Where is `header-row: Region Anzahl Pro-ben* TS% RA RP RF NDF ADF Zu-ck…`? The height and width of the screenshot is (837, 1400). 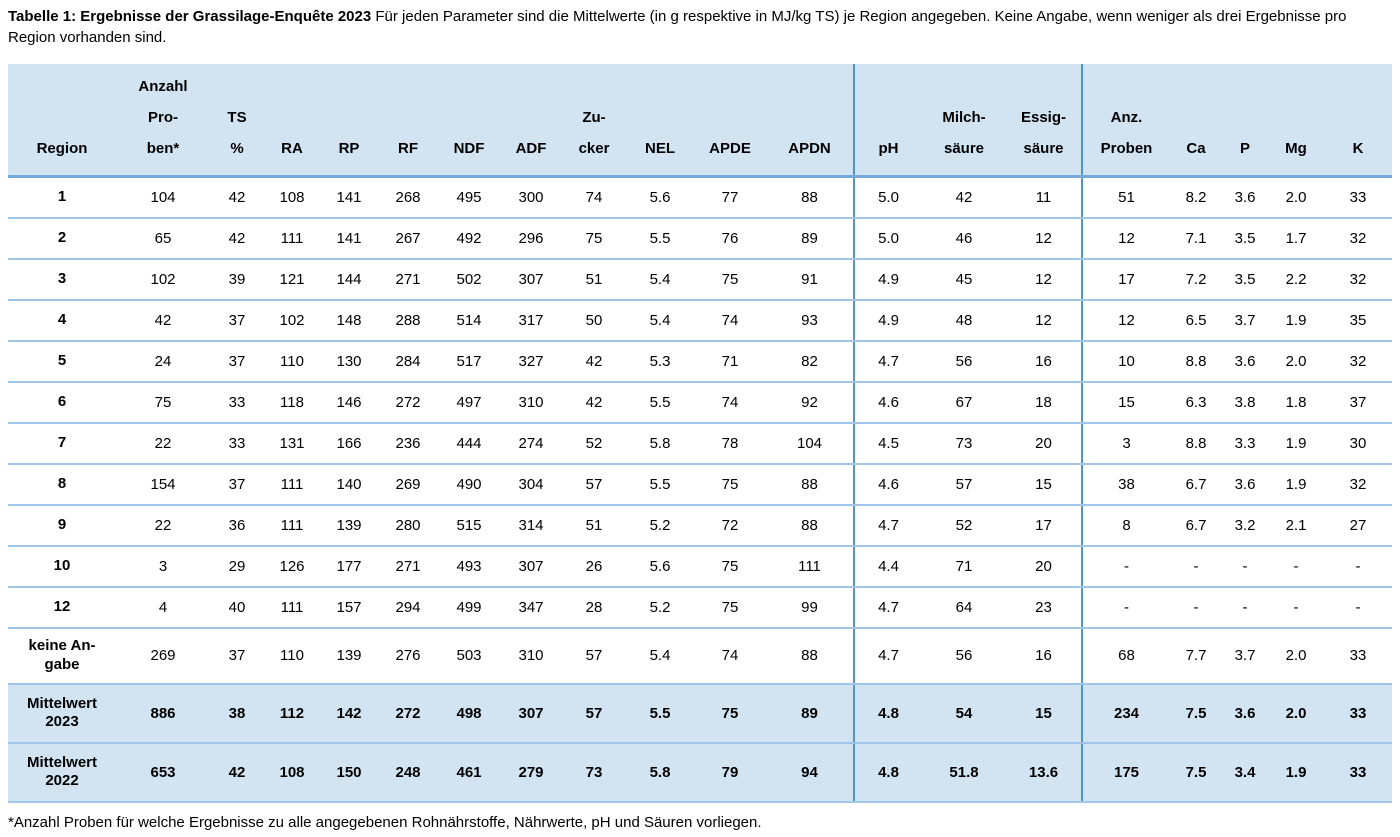 header-row: Region Anzahl Pro-ben* TS% RA RP RF NDF ADF Zu-ck… is located at coordinates (700, 121).